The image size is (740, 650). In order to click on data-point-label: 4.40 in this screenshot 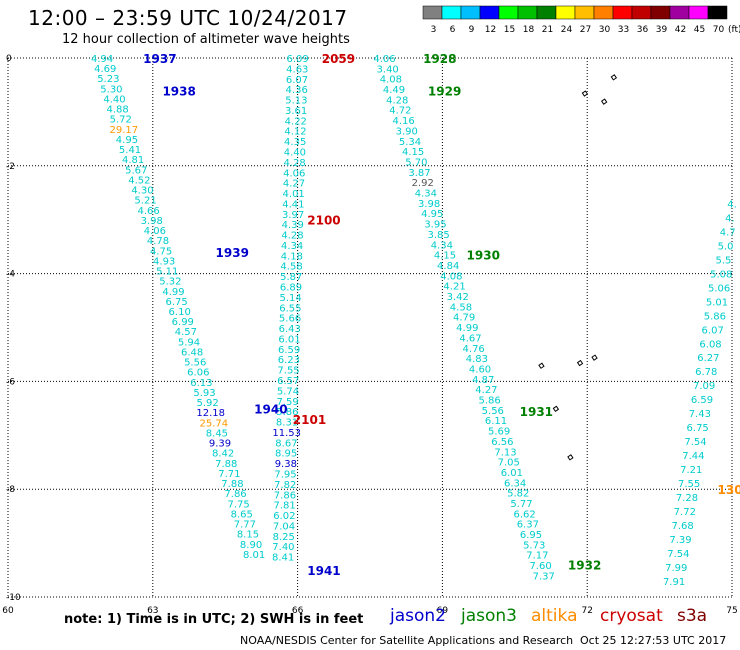, I will do `click(295, 152)`.